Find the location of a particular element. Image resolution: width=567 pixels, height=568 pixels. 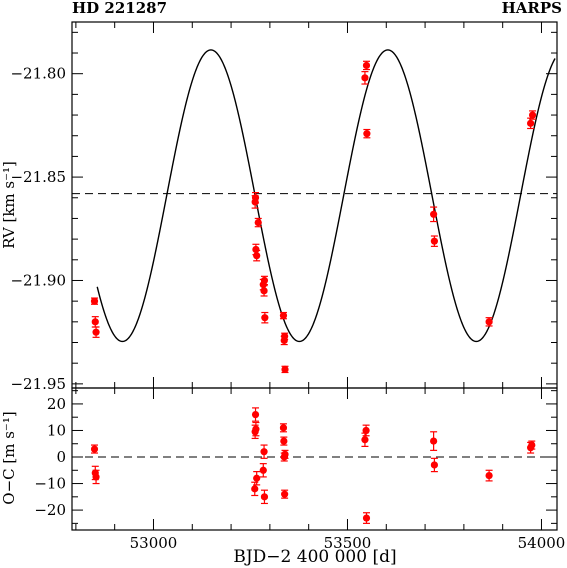

y-tick-label: −20 is located at coordinates (50, 510).